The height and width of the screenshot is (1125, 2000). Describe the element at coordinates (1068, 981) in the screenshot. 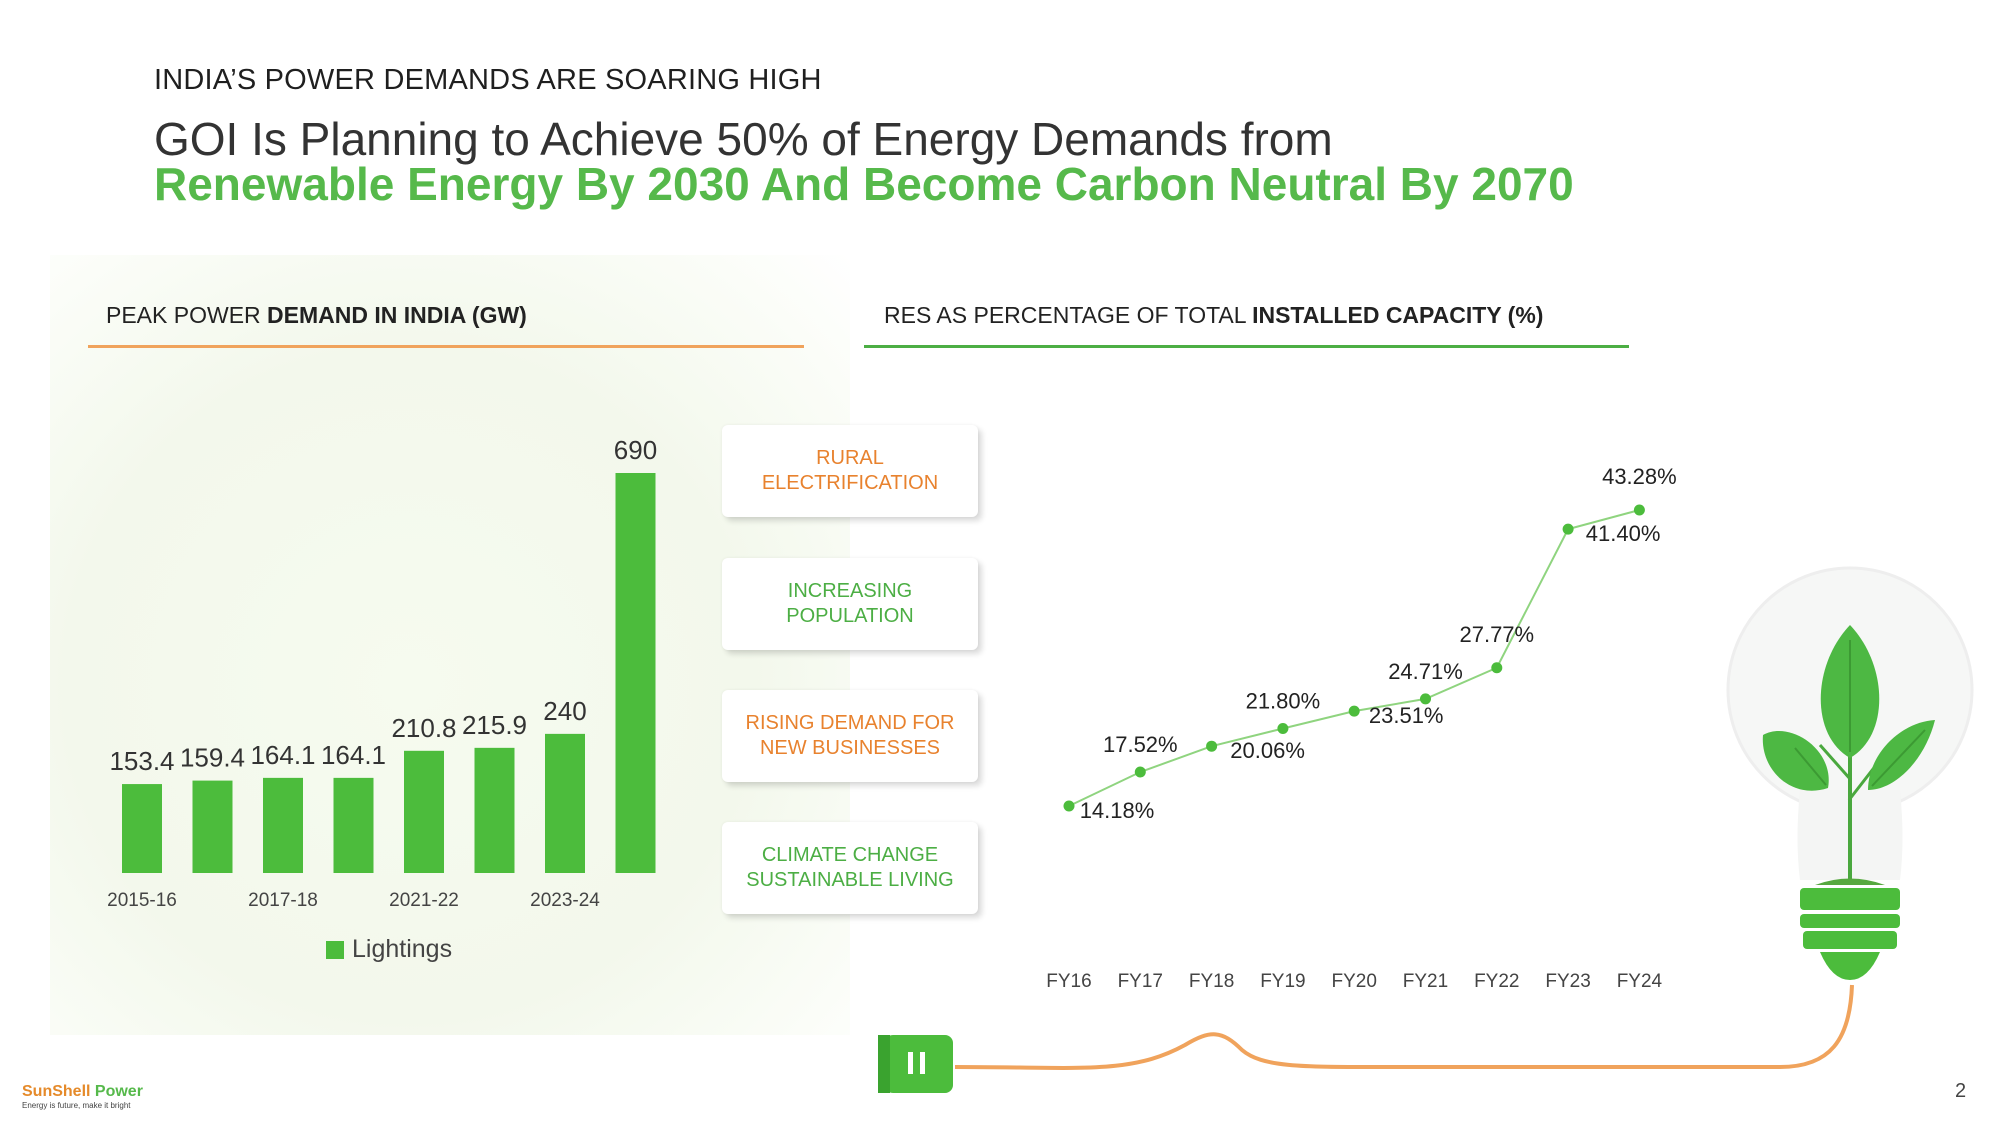

I see `line-x-tick-label: FY16` at that location.